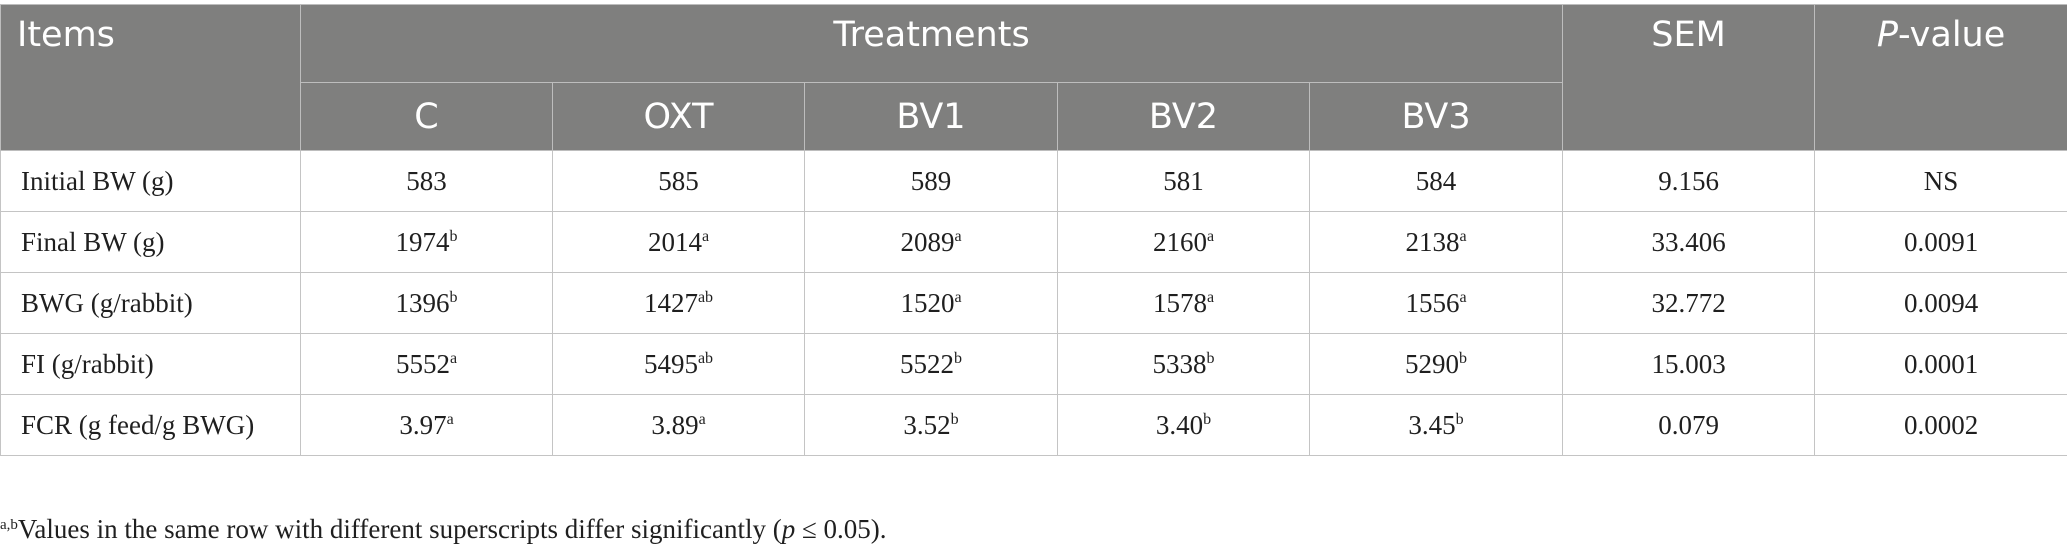  What do you see at coordinates (150, 364) in the screenshot?
I see `row-label: FI (g/rabbit)` at bounding box center [150, 364].